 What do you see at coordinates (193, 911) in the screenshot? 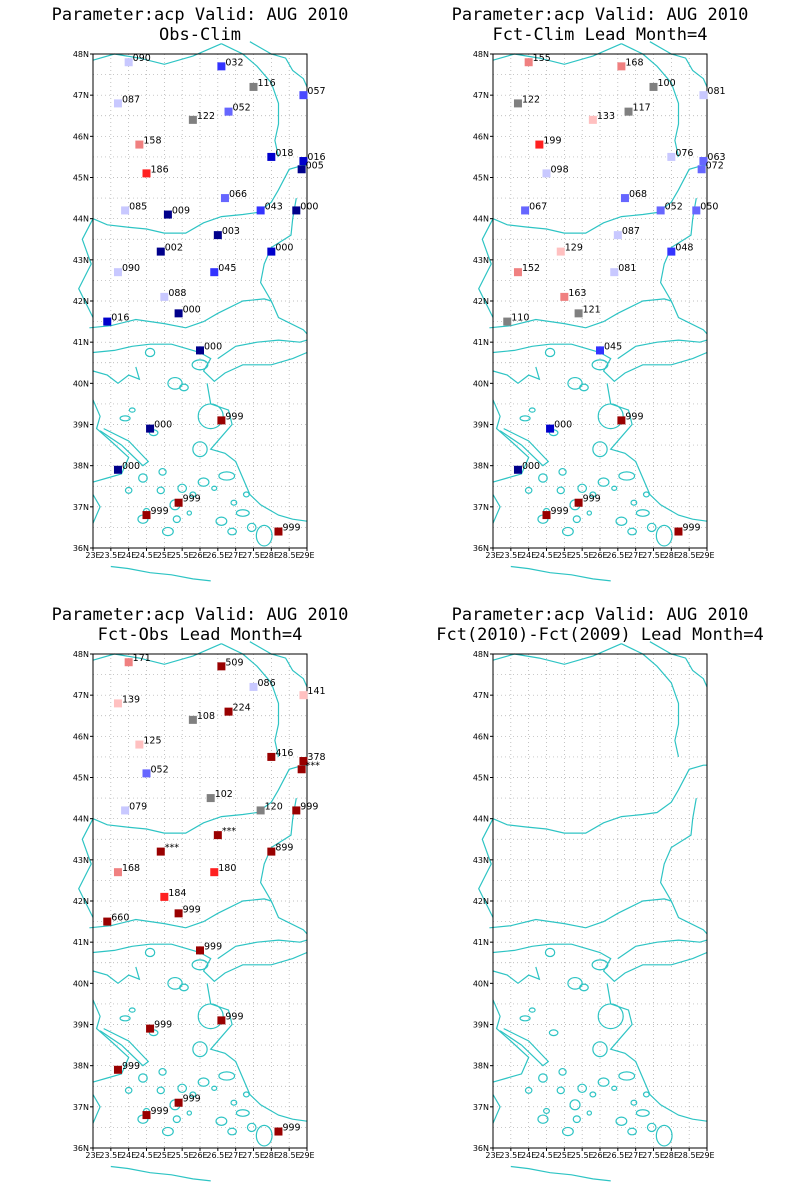
I see `coastlines` at bounding box center [193, 911].